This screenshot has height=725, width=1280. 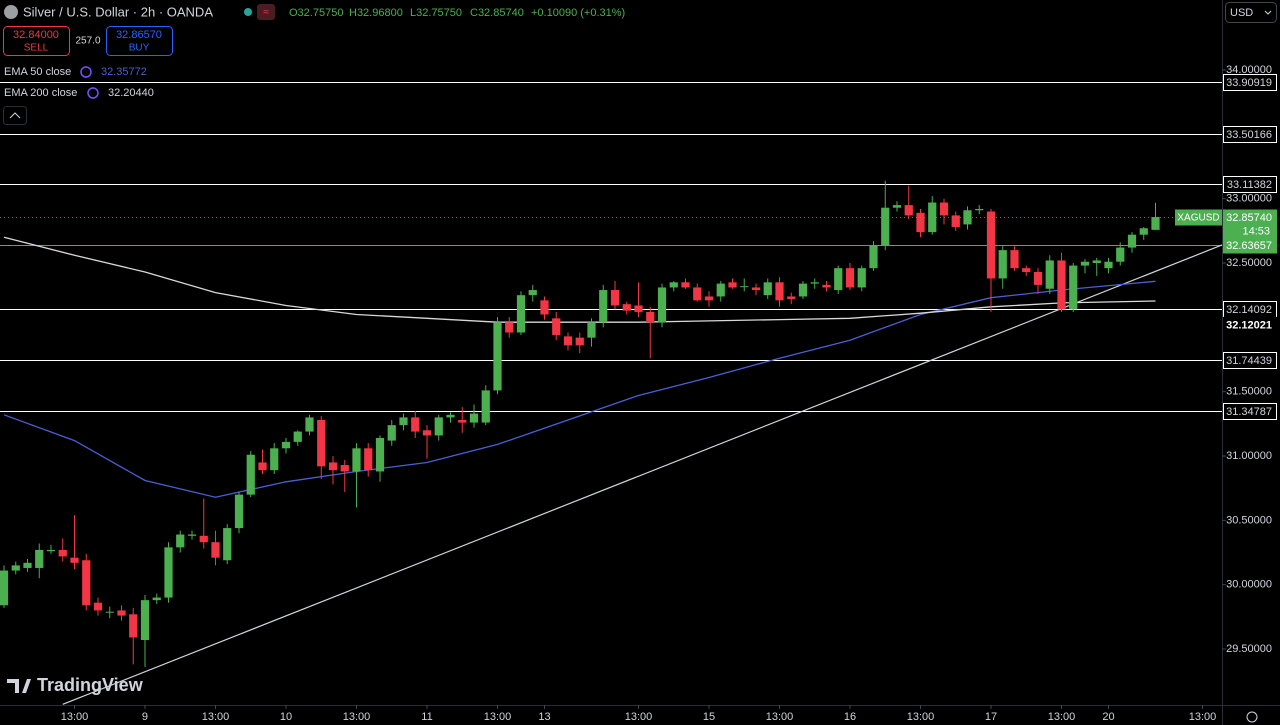 What do you see at coordinates (1249, 585) in the screenshot?
I see `y-tick-label: 30.00000` at bounding box center [1249, 585].